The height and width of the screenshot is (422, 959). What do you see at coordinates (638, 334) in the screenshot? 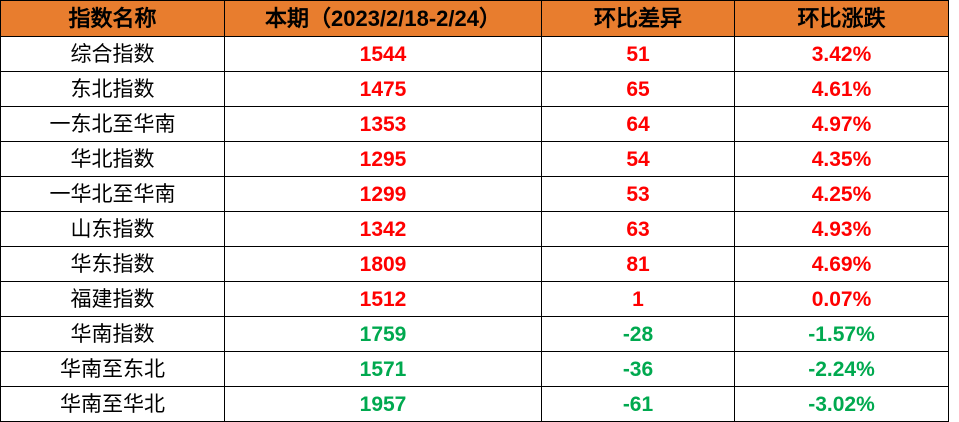
I see `cell-mom-difference: -28` at bounding box center [638, 334].